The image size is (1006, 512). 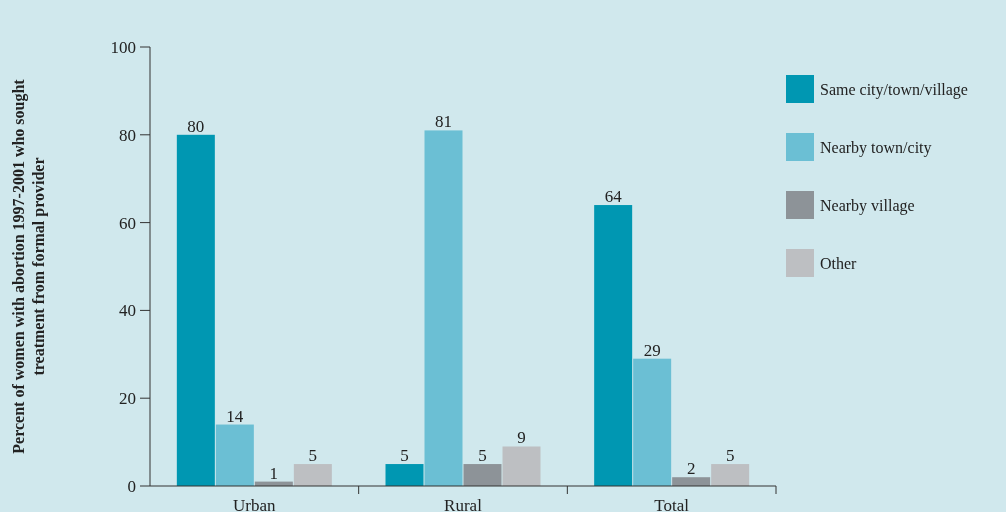 I want to click on y-tick-label: 20, so click(x=127, y=399).